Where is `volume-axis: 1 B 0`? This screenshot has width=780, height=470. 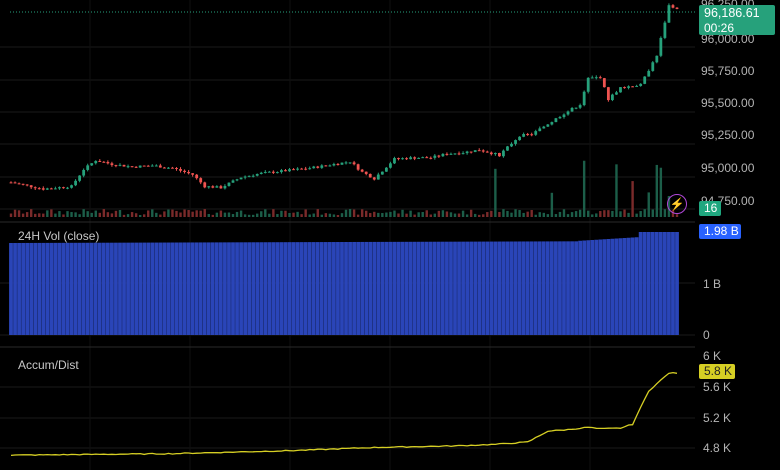 volume-axis: 1 B 0 is located at coordinates (712, 309).